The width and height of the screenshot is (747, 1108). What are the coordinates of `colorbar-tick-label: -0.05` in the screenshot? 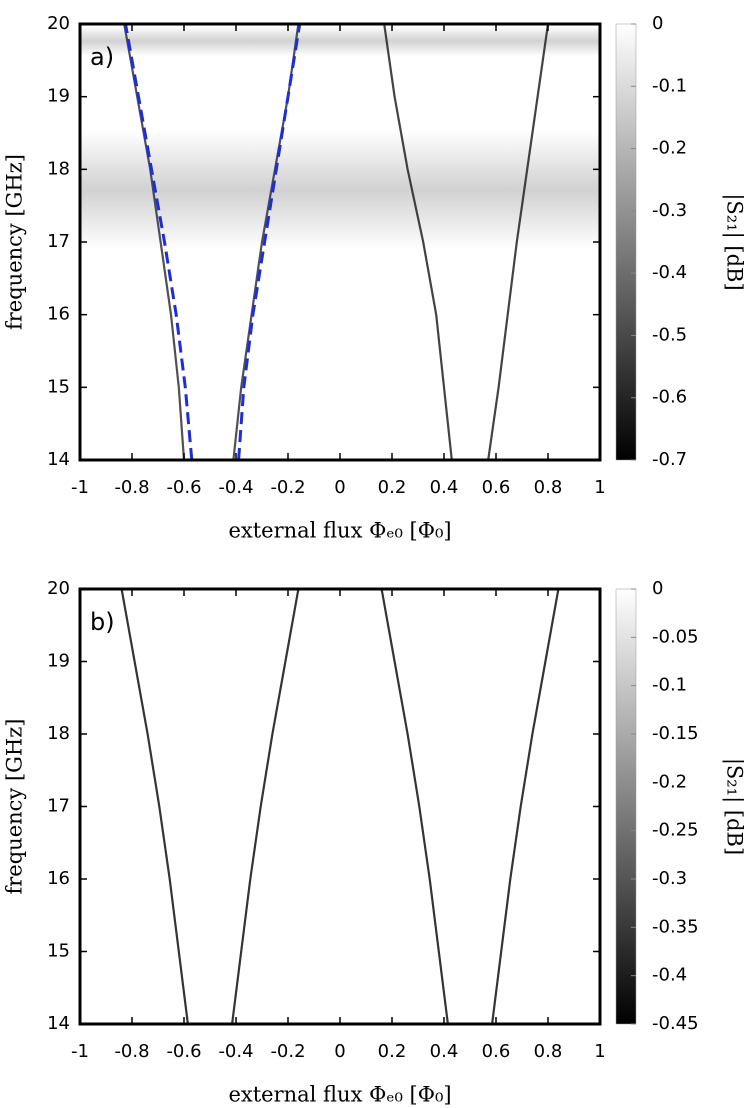 It's located at (675, 636).